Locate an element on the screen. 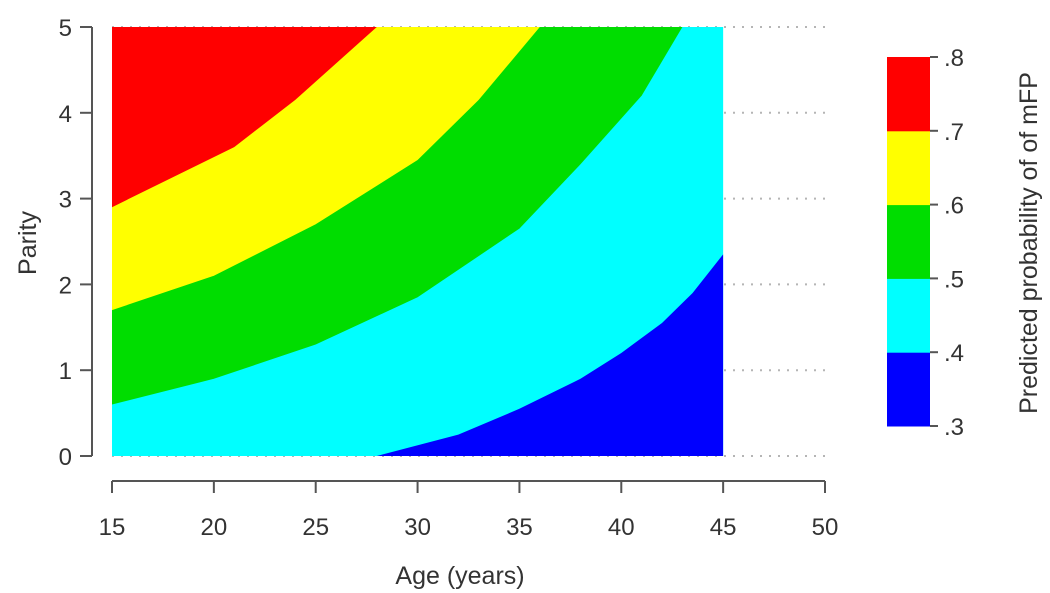  x-axis: 15 20 25 30 35 40 45 50 is located at coordinates (469, 511).